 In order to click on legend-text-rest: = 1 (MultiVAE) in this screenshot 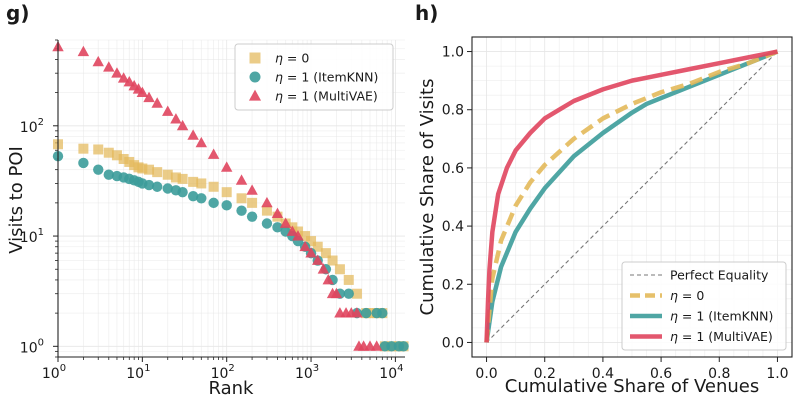, I will do `click(330, 96)`.